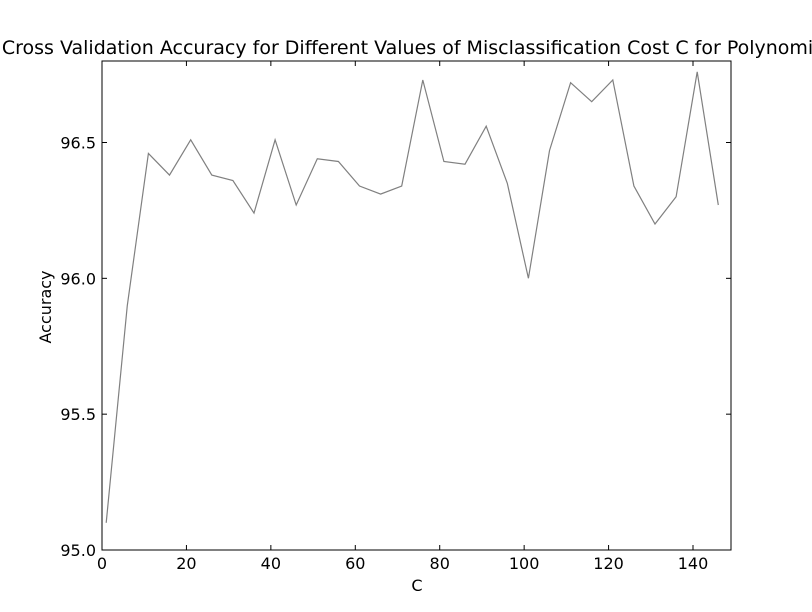 The image size is (812, 612). Describe the element at coordinates (78, 143) in the screenshot. I see `y-tick-label: 96.5` at that location.